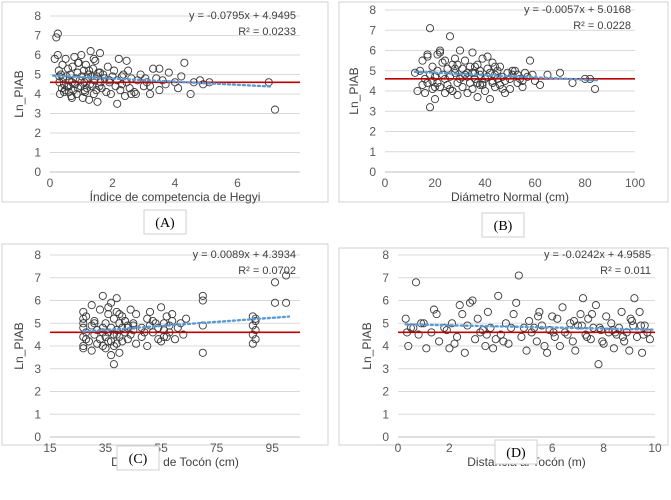 This screenshot has width=671, height=500. What do you see at coordinates (244, 255) in the screenshot?
I see `trend-equation: y = 0.0089x + 4.3934` at bounding box center [244, 255].